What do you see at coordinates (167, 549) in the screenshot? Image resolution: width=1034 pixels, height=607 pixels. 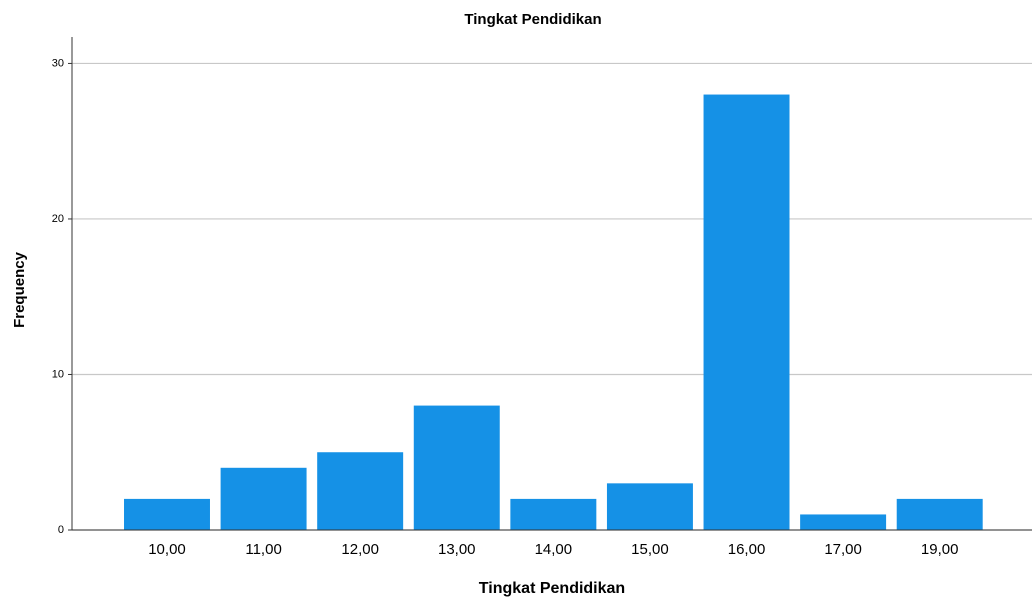 I see `x-tick-label: 10,00` at bounding box center [167, 549].